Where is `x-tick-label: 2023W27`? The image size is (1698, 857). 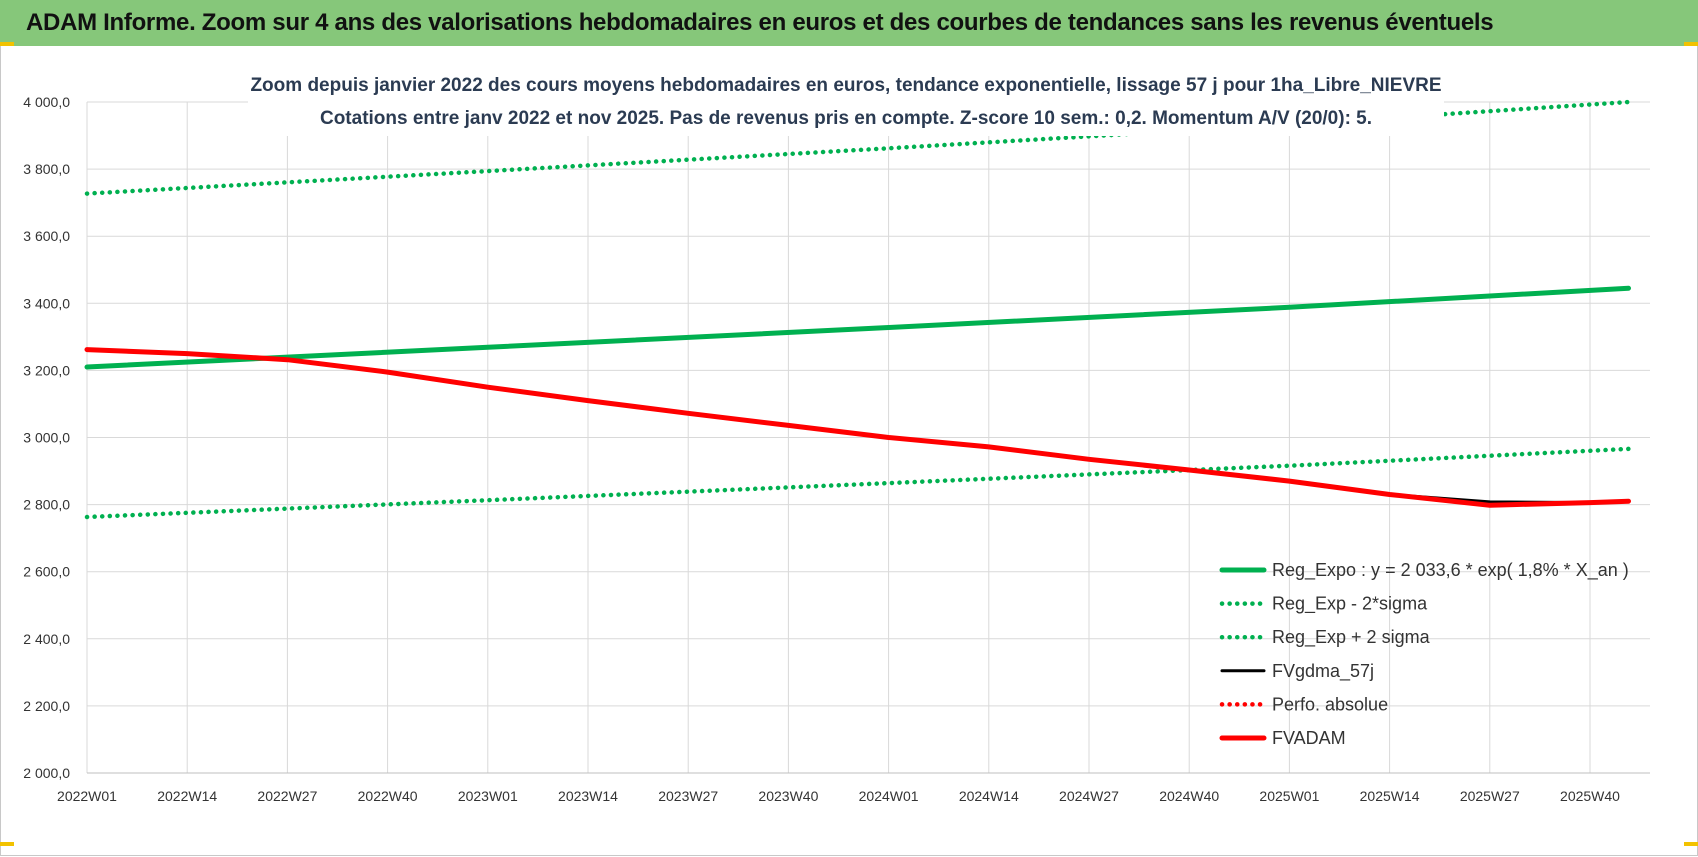 x-tick-label: 2023W27 is located at coordinates (688, 796).